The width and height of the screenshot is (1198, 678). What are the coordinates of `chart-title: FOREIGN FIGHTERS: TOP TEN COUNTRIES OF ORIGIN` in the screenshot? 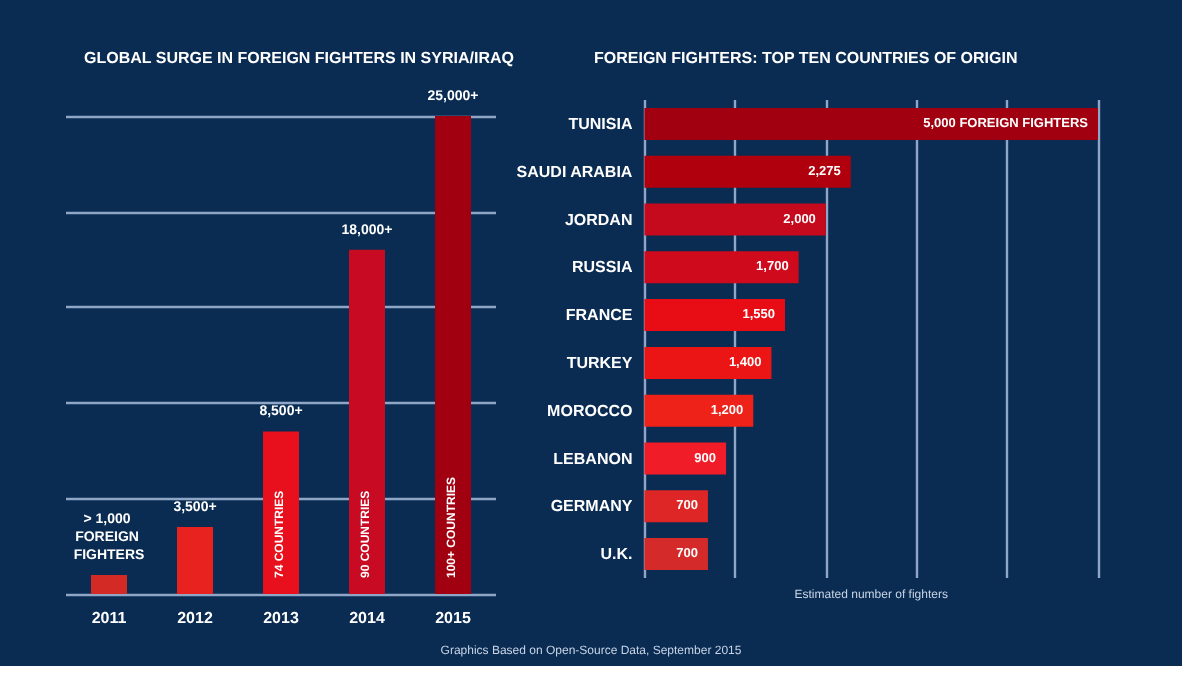 It's located at (806, 58).